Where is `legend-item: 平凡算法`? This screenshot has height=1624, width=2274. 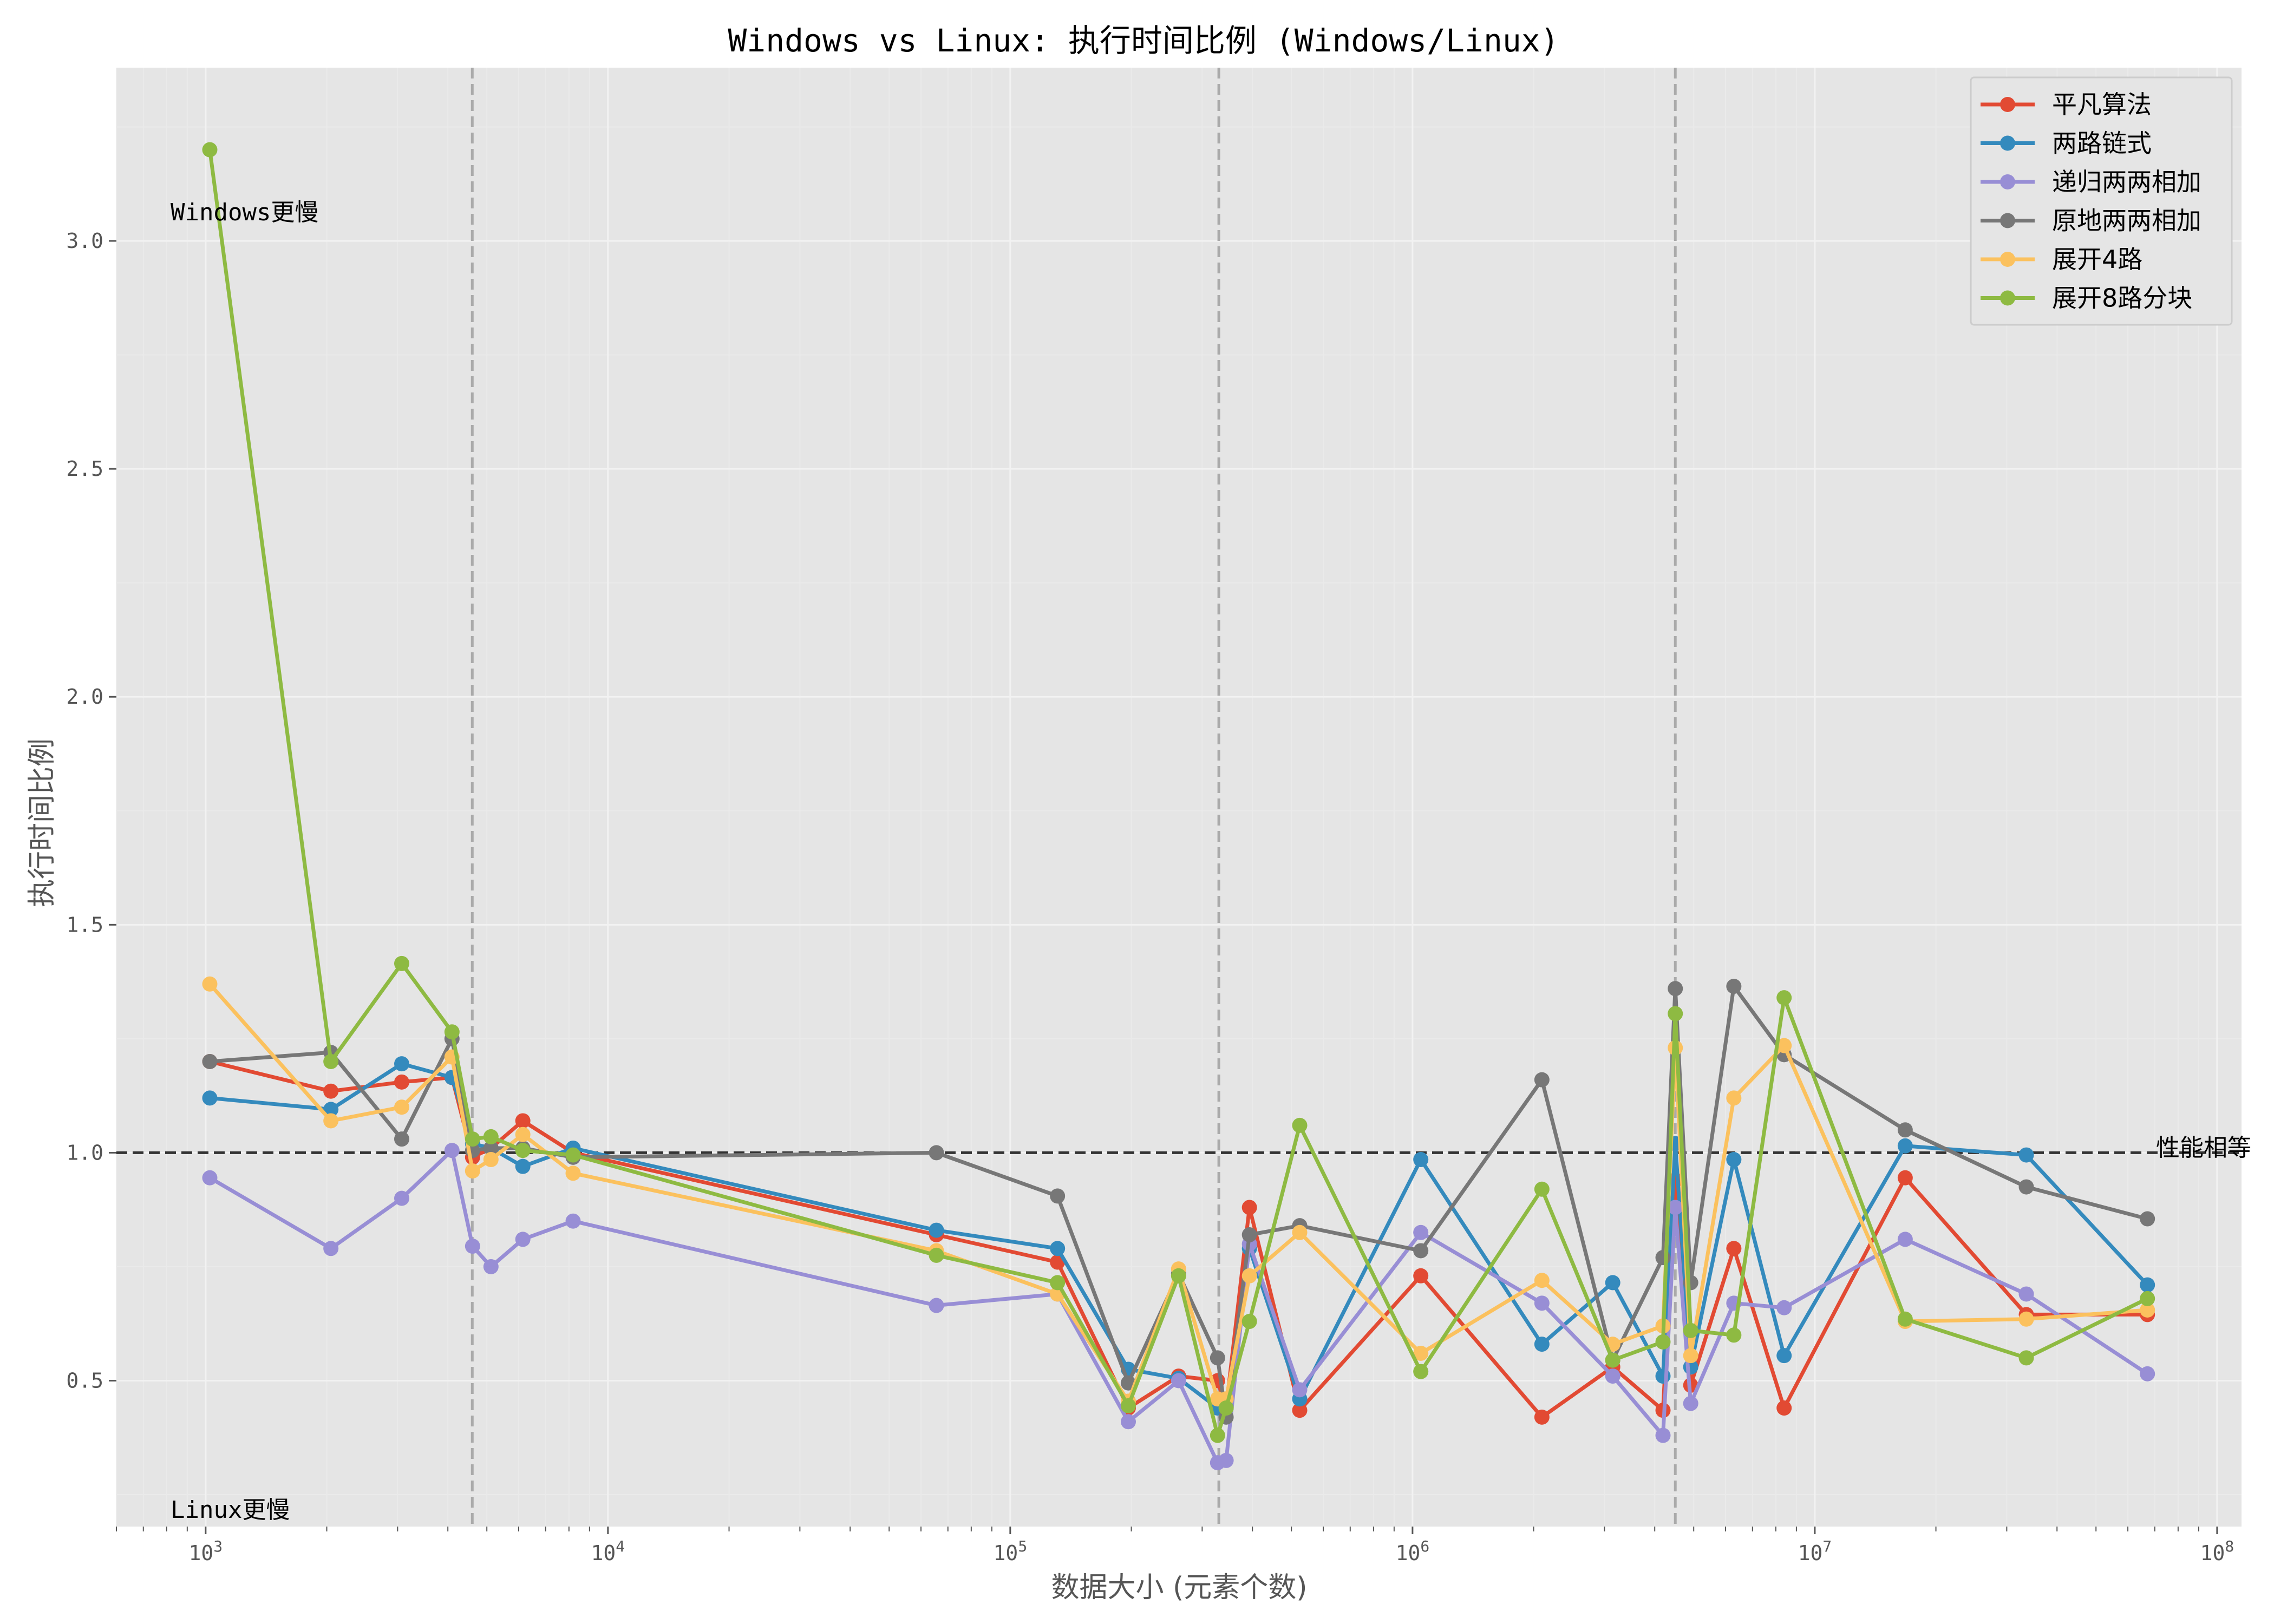
legend-item: 平凡算法 is located at coordinates (2066, 104).